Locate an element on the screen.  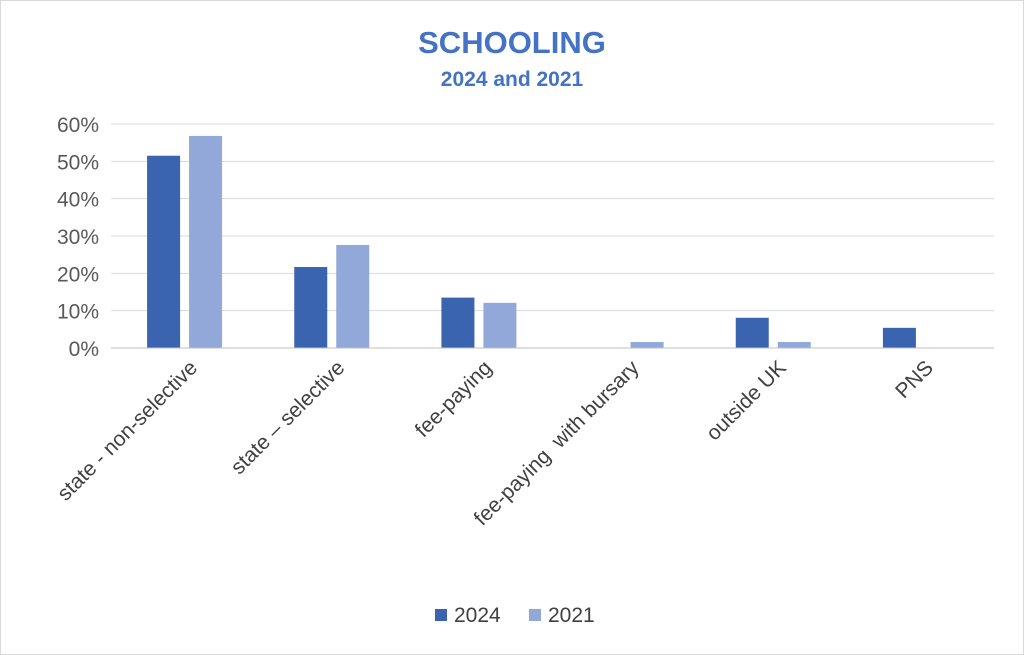
chart-subtitle: 2024 and 2021 is located at coordinates (512, 79).